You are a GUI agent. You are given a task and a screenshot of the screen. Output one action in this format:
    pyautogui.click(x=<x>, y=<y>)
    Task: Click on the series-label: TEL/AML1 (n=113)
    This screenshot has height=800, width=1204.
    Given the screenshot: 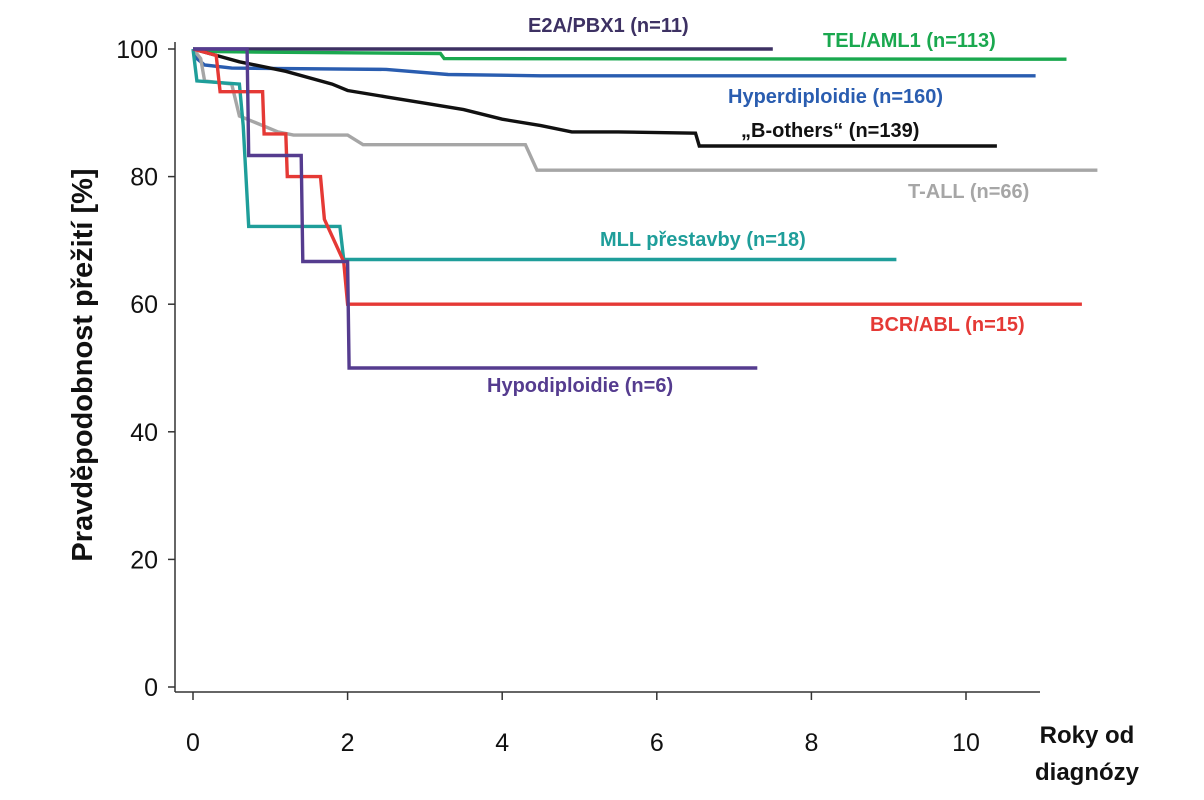 What is the action you would take?
    pyautogui.click(x=909, y=41)
    